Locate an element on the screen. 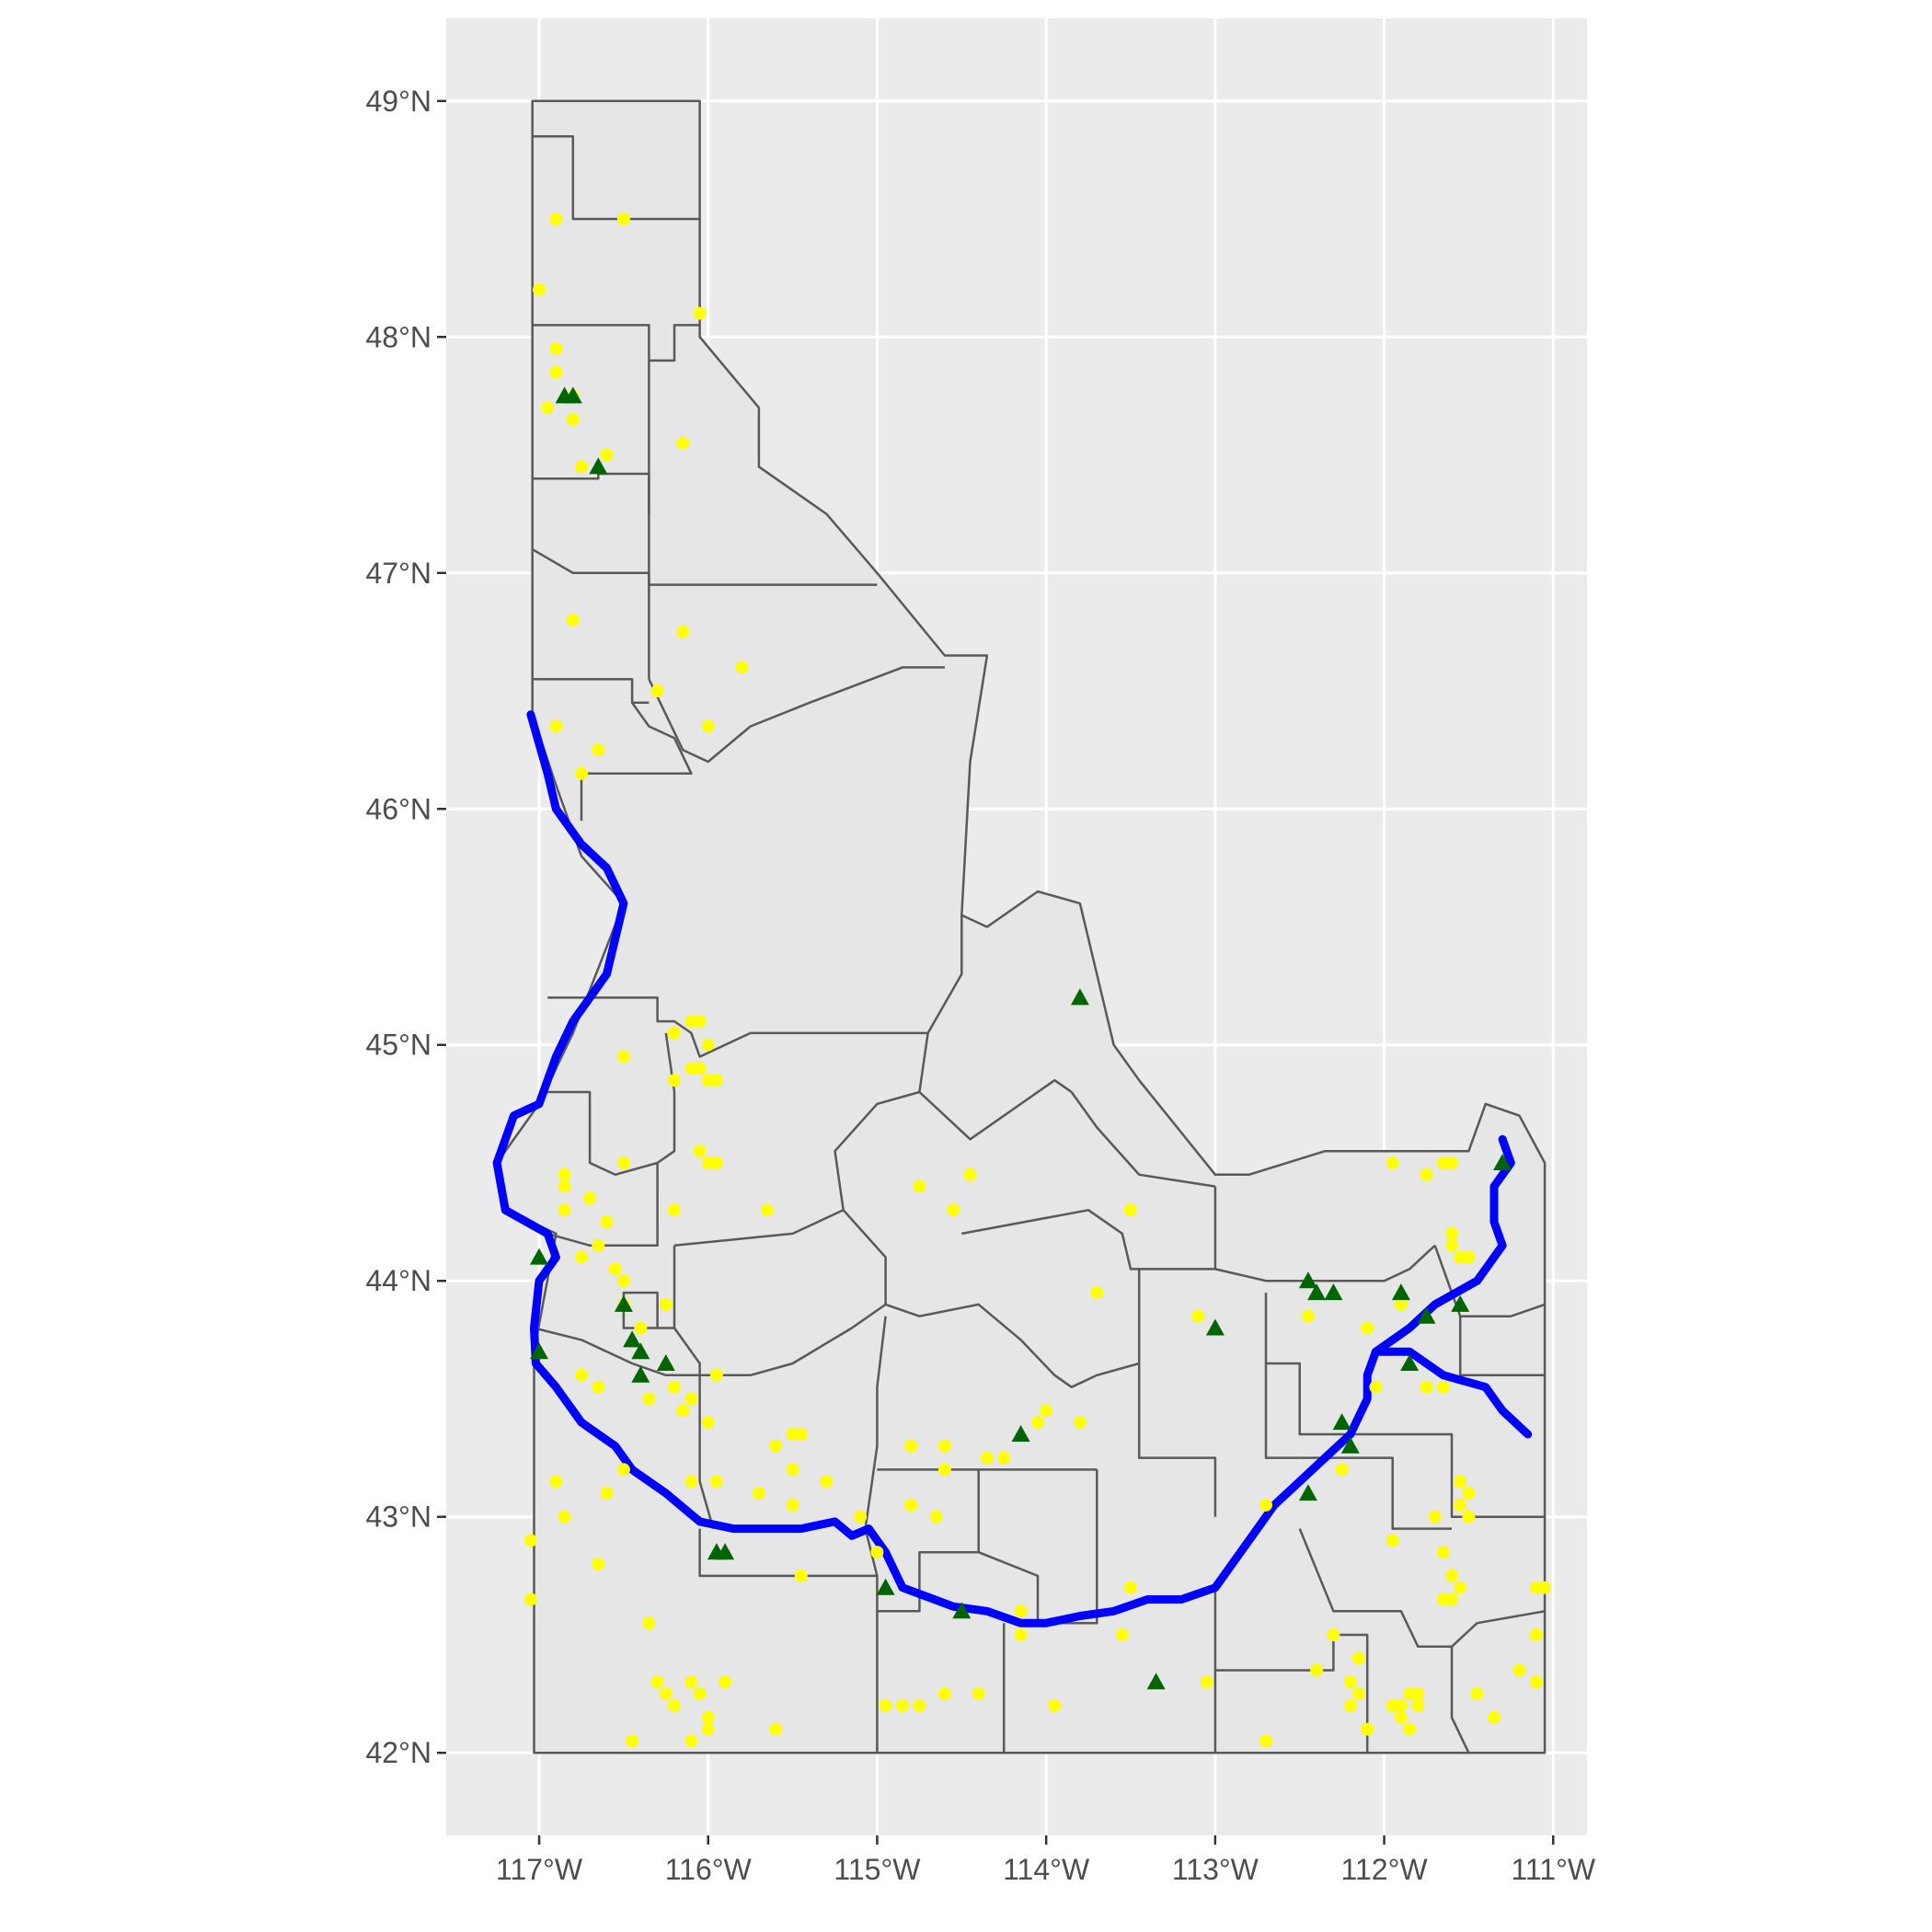 This screenshot has height=1932, width=1932. x-axis: 117°W 116°W 115°W 114°W 113°W 112°W 111°W is located at coordinates (1046, 1860).